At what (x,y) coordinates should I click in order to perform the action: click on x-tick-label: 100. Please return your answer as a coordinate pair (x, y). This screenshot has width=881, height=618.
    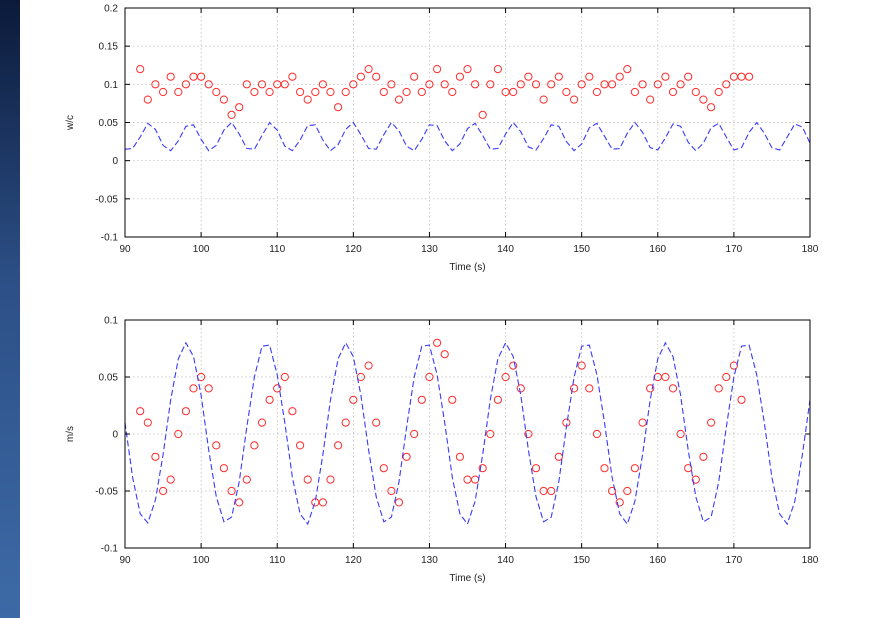
    Looking at the image, I should click on (201, 249).